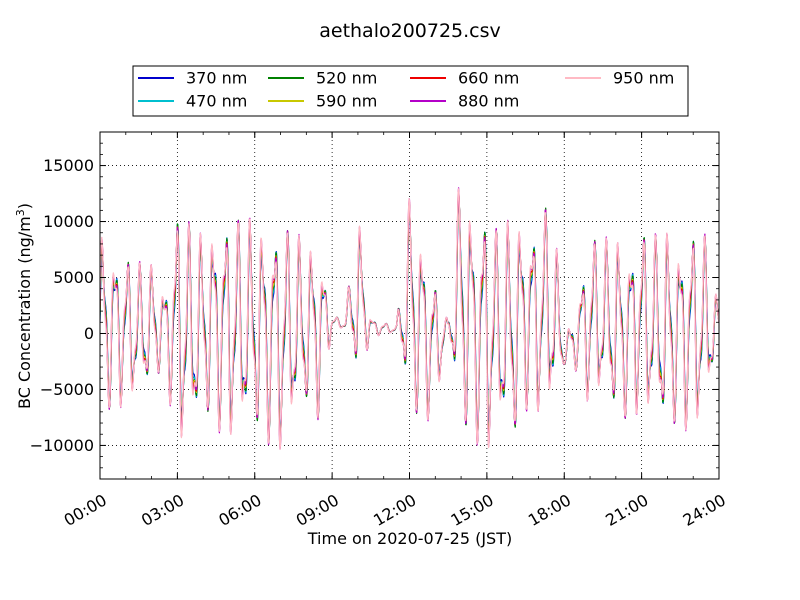 This screenshot has width=800, height=600. I want to click on legend-label: 950 nm, so click(643, 78).